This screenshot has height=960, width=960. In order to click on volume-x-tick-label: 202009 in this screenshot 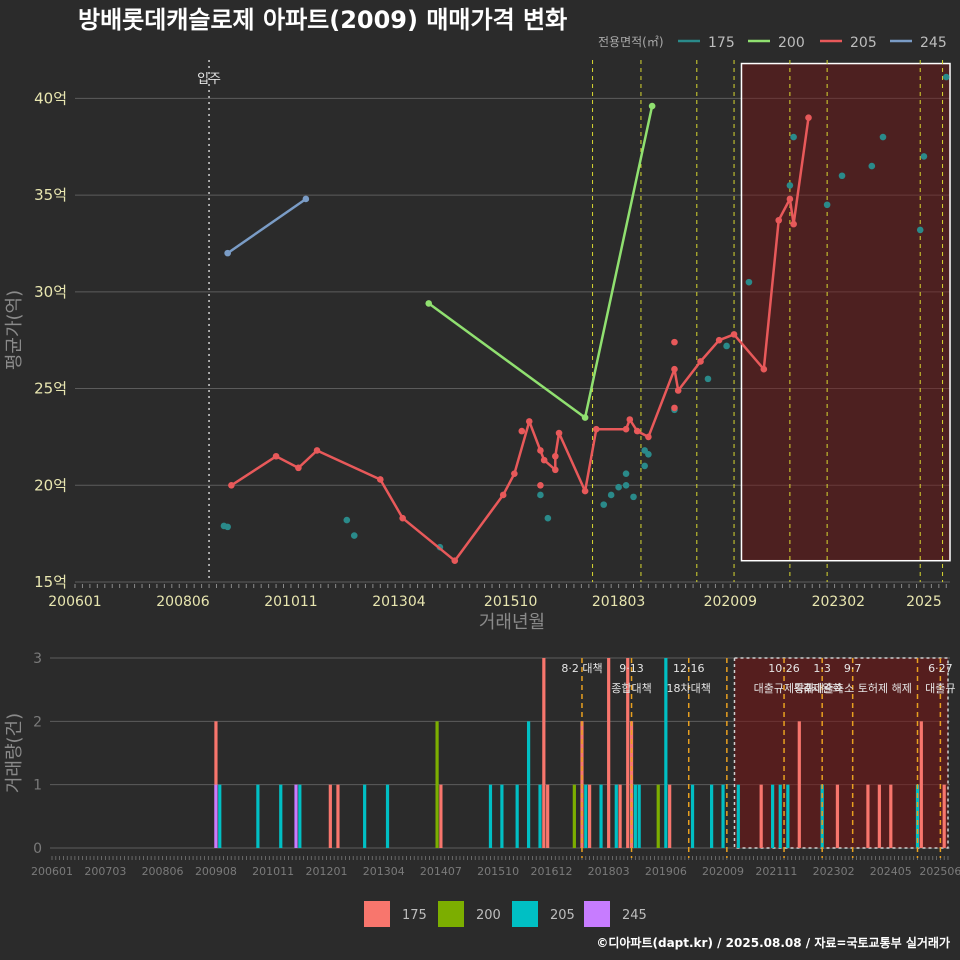, I will do `click(723, 871)`.